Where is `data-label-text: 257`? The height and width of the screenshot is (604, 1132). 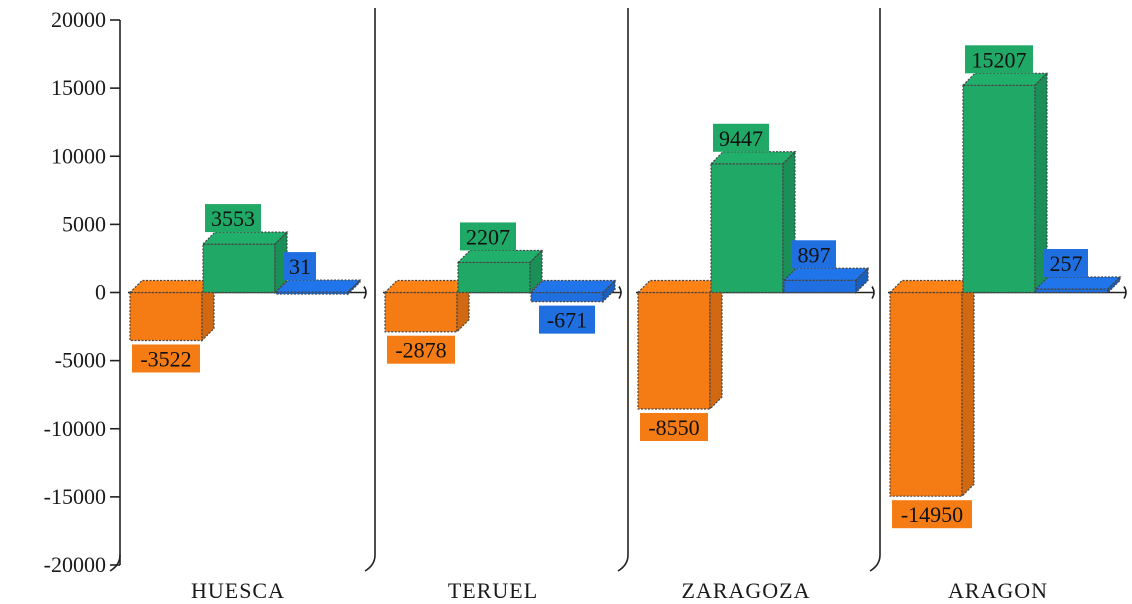
data-label-text: 257 is located at coordinates (1066, 263).